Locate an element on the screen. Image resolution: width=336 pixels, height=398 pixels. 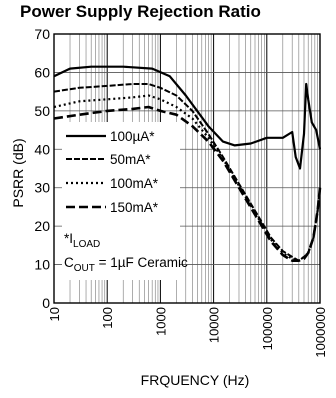
y-tick-label: 50 is located at coordinates (42, 111).